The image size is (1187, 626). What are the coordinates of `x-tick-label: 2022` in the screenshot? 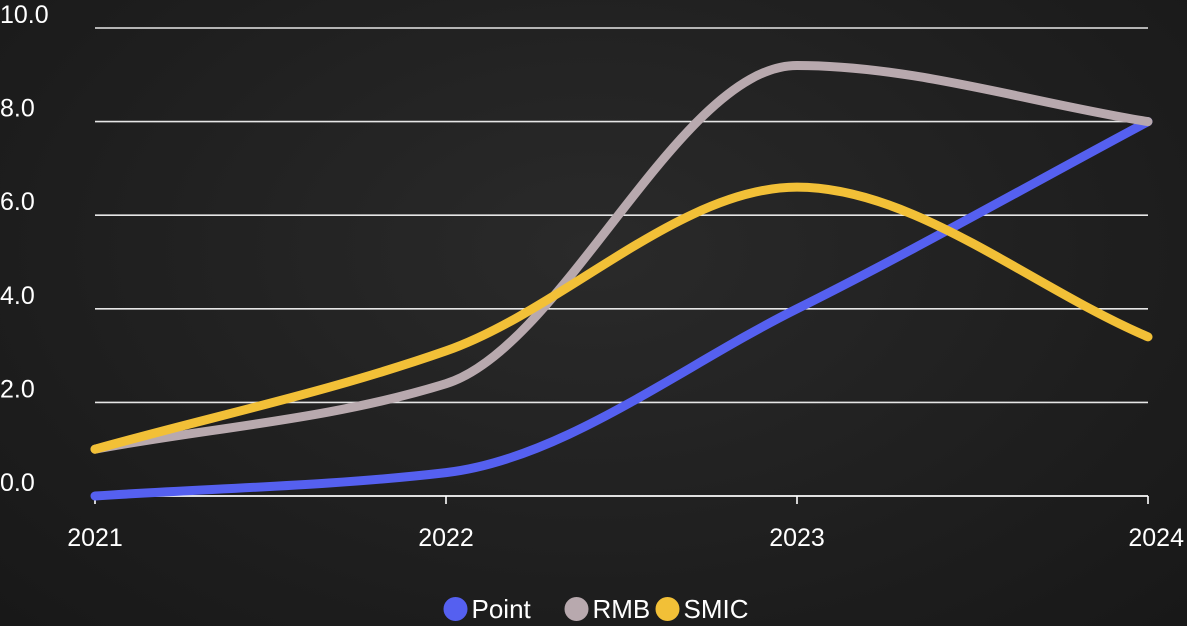 It's located at (446, 538).